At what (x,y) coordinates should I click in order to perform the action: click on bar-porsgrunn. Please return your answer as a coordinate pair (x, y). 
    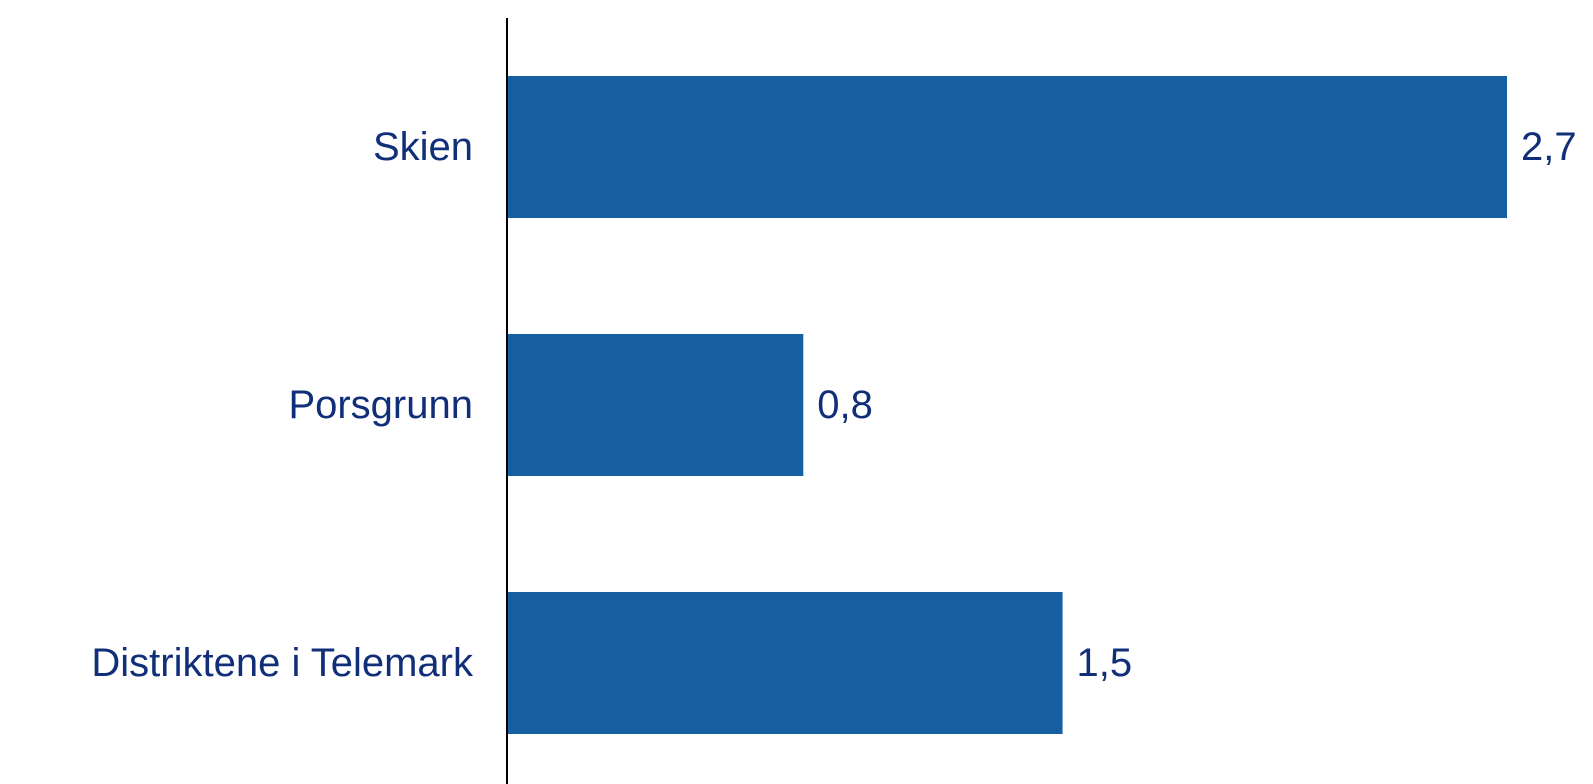
    Looking at the image, I should click on (655, 405).